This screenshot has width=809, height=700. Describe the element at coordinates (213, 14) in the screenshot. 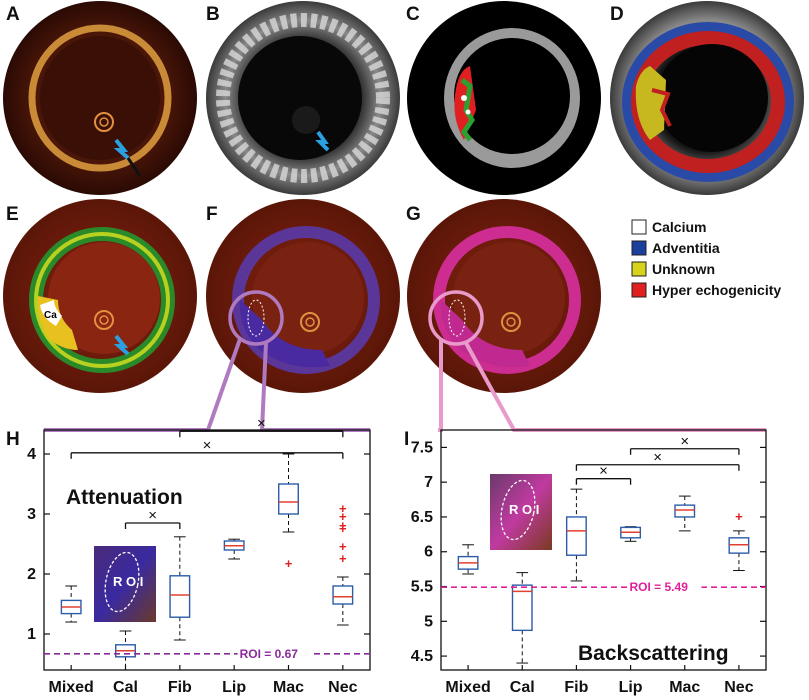

I see `panel-label-b: B` at that location.